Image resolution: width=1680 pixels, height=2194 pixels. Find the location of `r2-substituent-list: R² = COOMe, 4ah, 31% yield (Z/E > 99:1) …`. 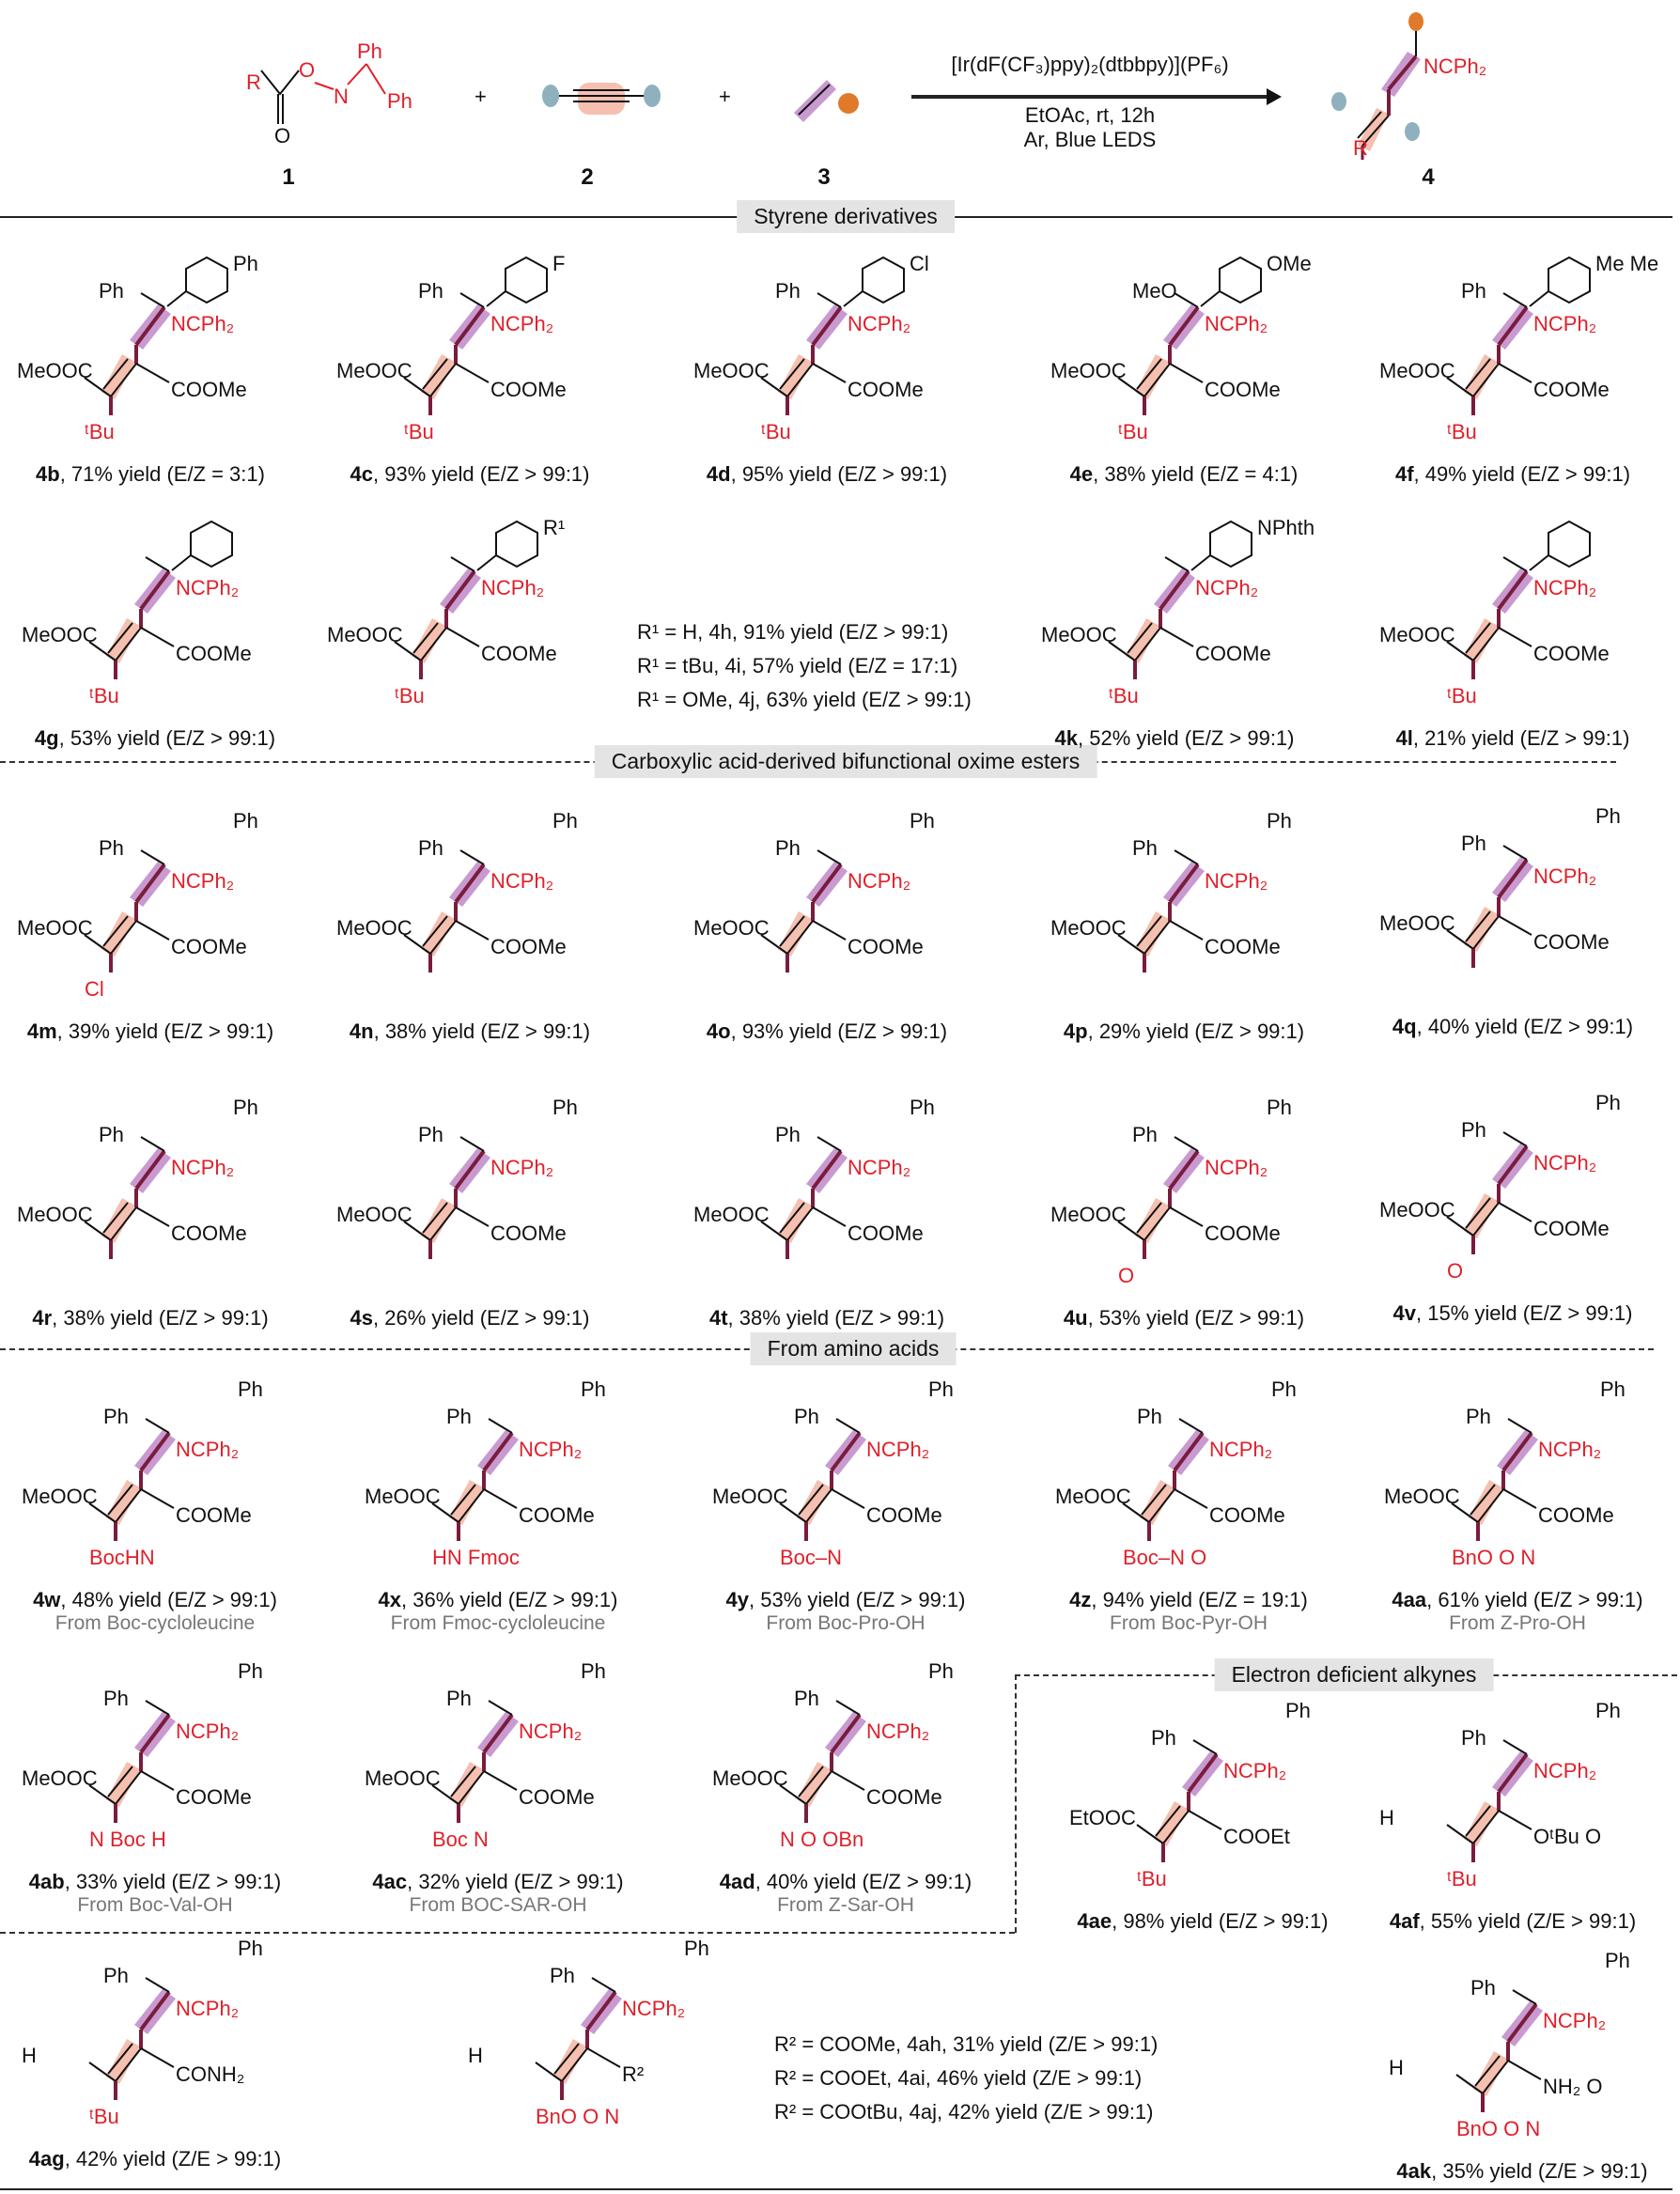

r2-substituent-list: R² = COOMe, 4ah, 31% yield (Z/E > 99:1) … is located at coordinates (966, 2078).